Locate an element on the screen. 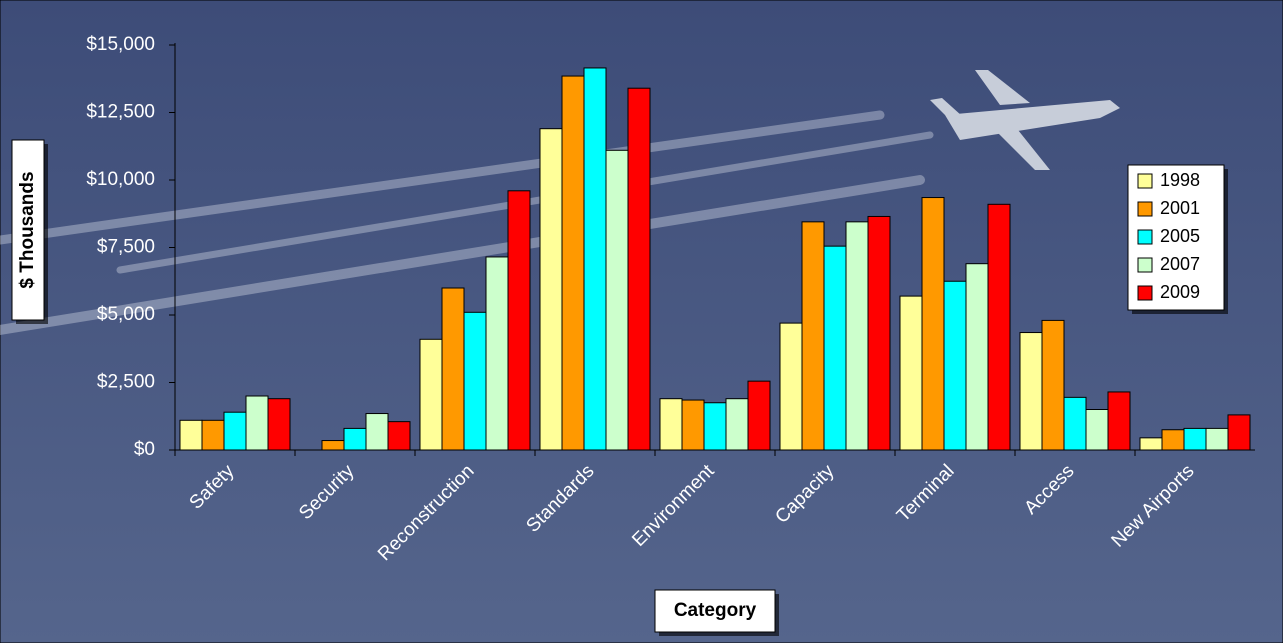 Image resolution: width=1283 pixels, height=643 pixels. x-axis-title-box: Category is located at coordinates (716, 612).